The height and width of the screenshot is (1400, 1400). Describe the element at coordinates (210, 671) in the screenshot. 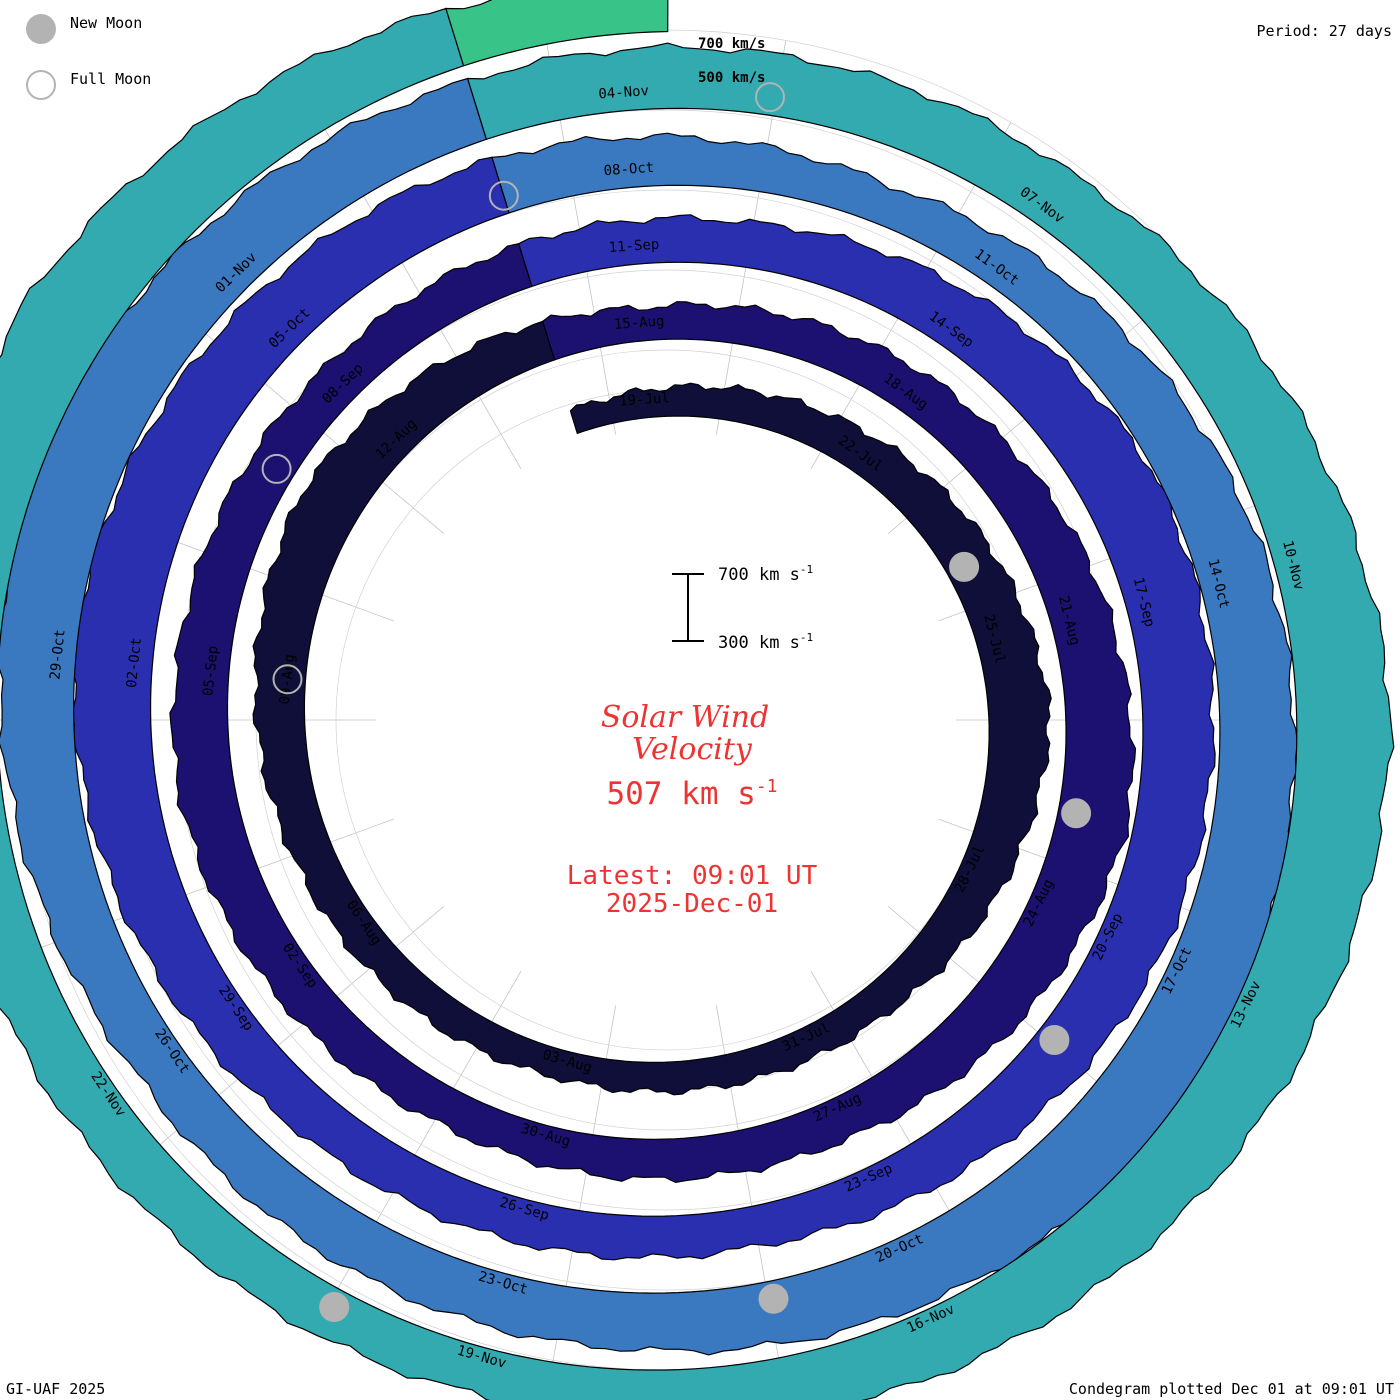

I see `date-label: 05-Sep` at that location.